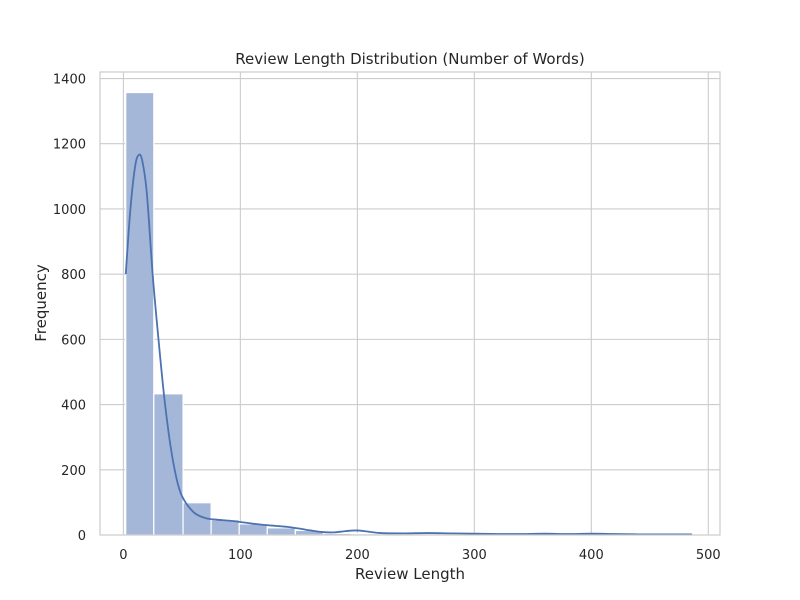  Describe the element at coordinates (82, 536) in the screenshot. I see `y-tick-label: 0` at that location.